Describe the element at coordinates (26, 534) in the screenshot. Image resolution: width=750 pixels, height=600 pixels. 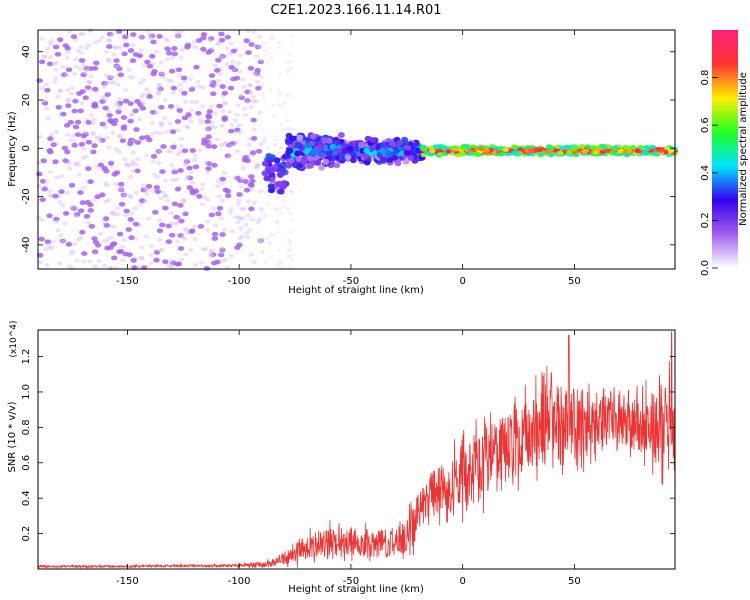
I see `snr-y-tick-label: 0.2` at that location.